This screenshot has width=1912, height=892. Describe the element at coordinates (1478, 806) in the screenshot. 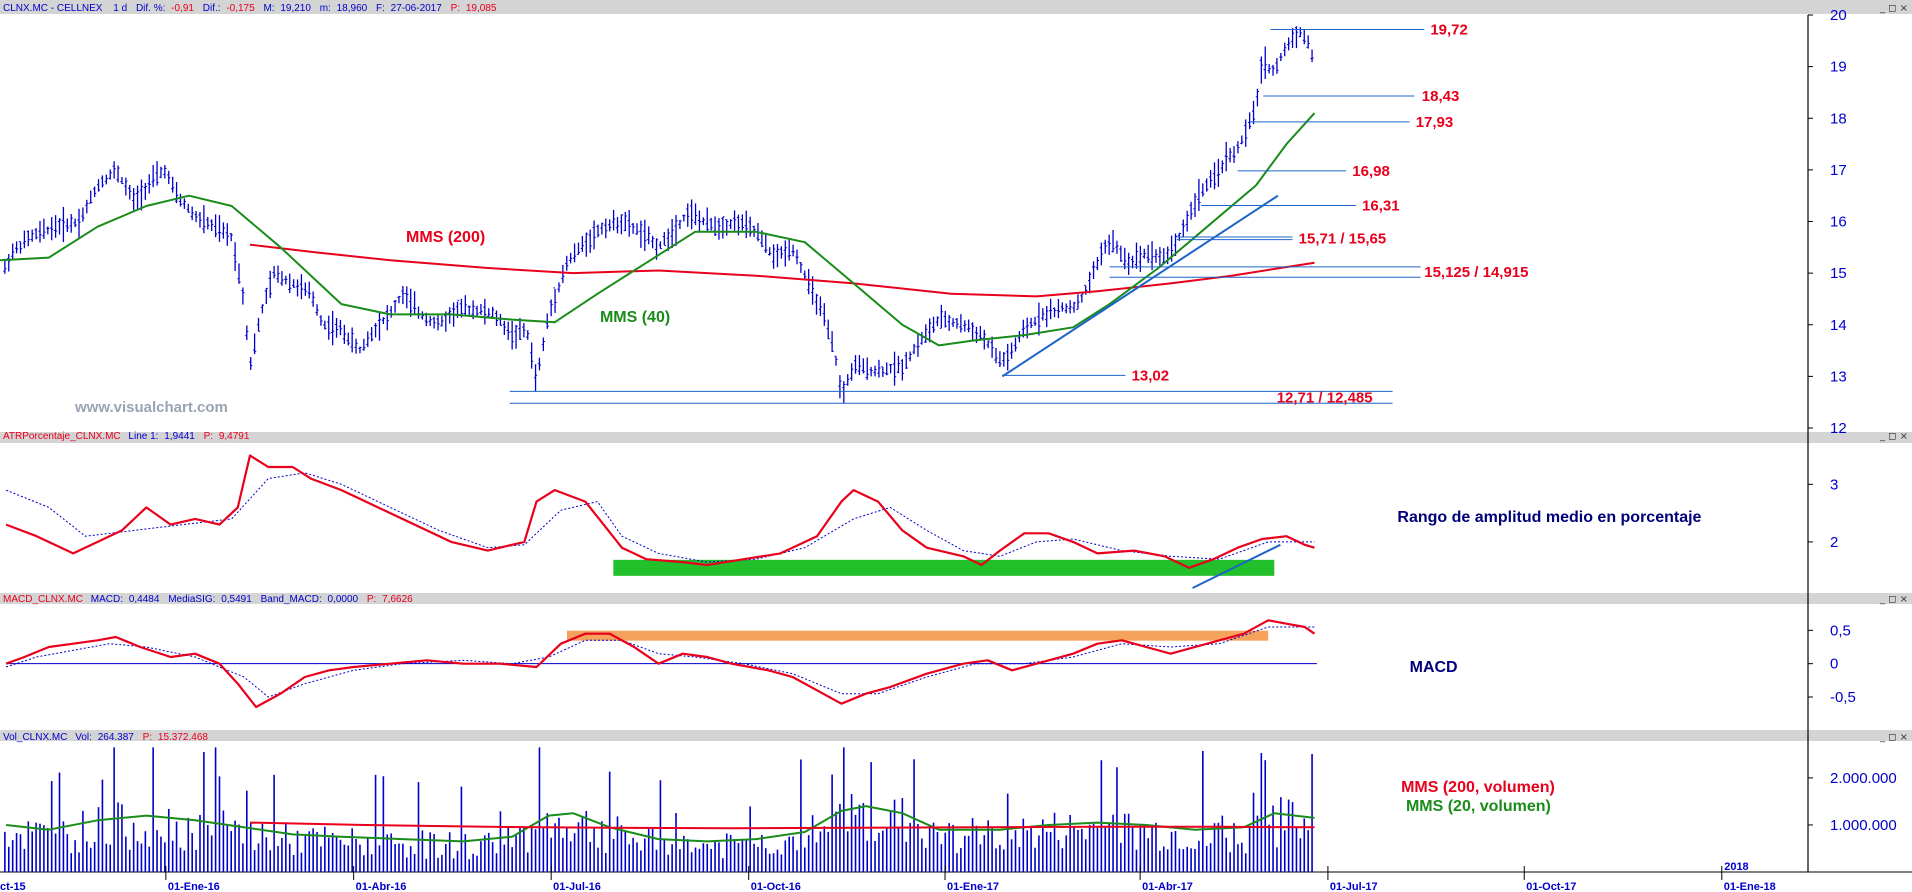

I see `vol-mms-20-annotation: MMS (20, volumen)` at that location.